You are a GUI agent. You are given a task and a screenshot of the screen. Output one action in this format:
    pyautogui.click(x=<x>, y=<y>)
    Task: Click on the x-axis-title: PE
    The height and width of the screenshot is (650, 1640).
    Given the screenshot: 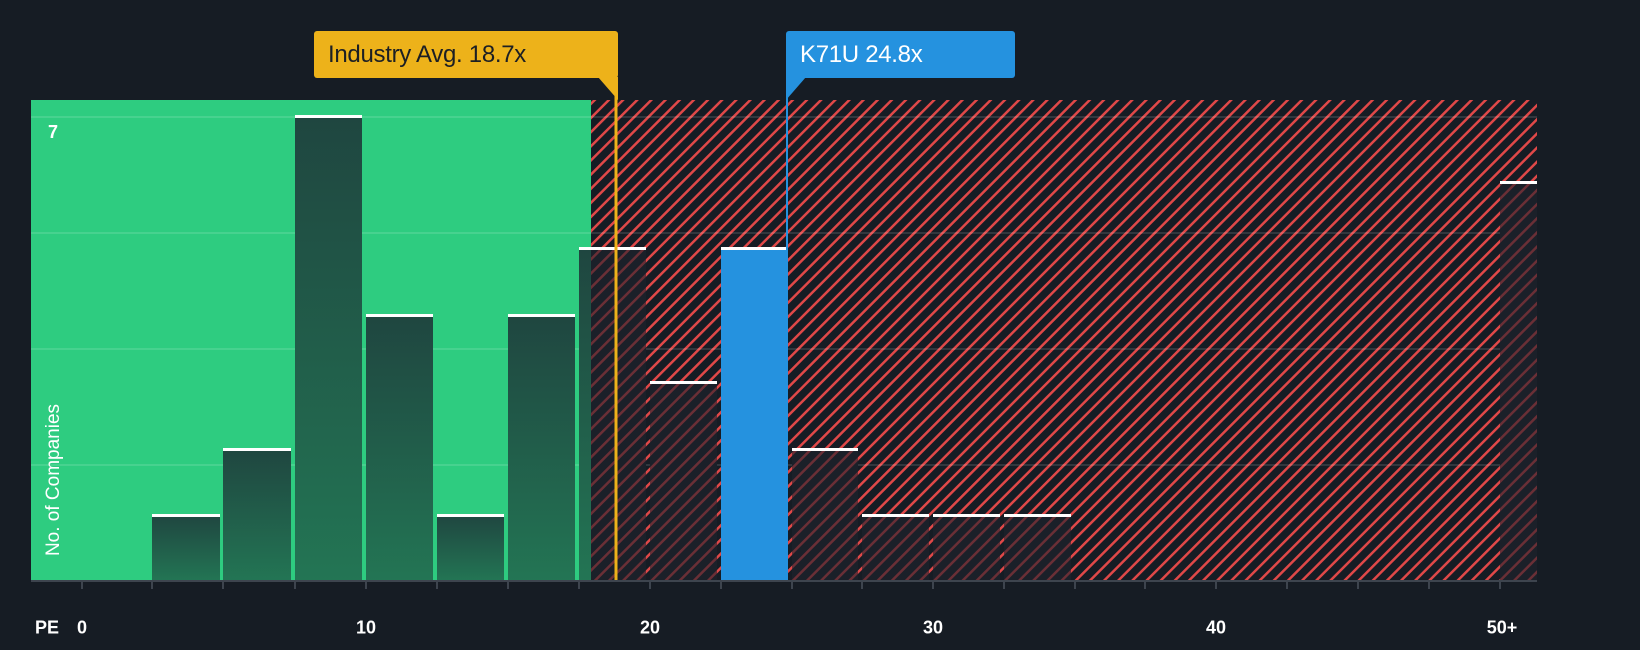 What is the action you would take?
    pyautogui.click(x=47, y=627)
    